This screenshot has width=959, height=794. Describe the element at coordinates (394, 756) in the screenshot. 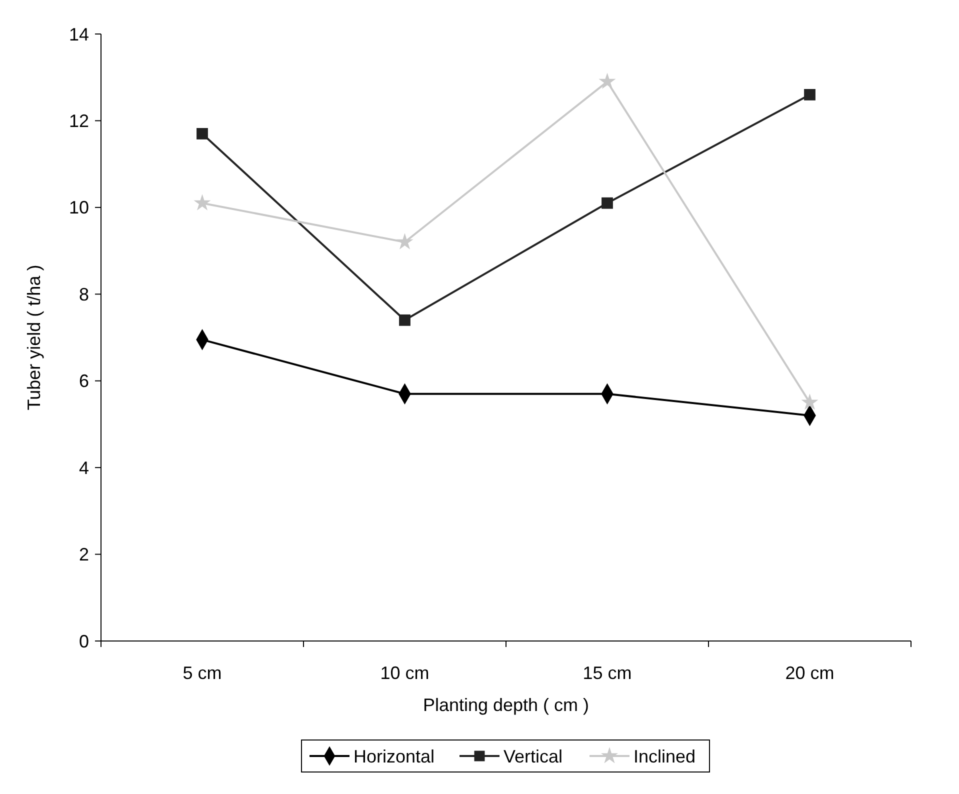

I see `legend-label: Horizontal` at that location.